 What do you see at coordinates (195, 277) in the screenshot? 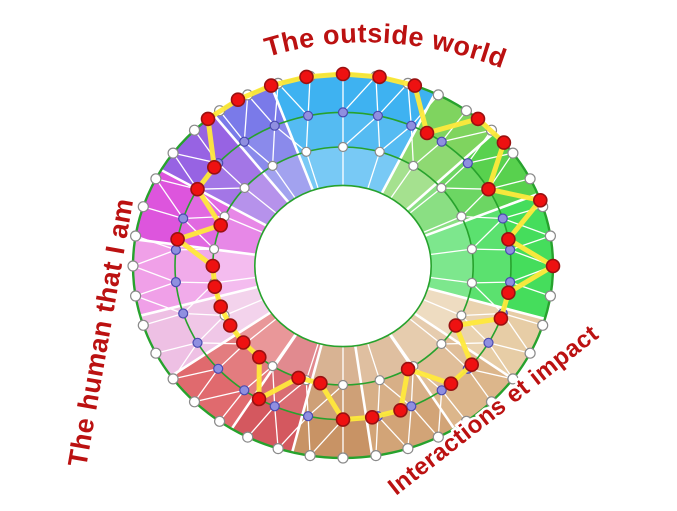
I see `sector-pink` at bounding box center [195, 277].